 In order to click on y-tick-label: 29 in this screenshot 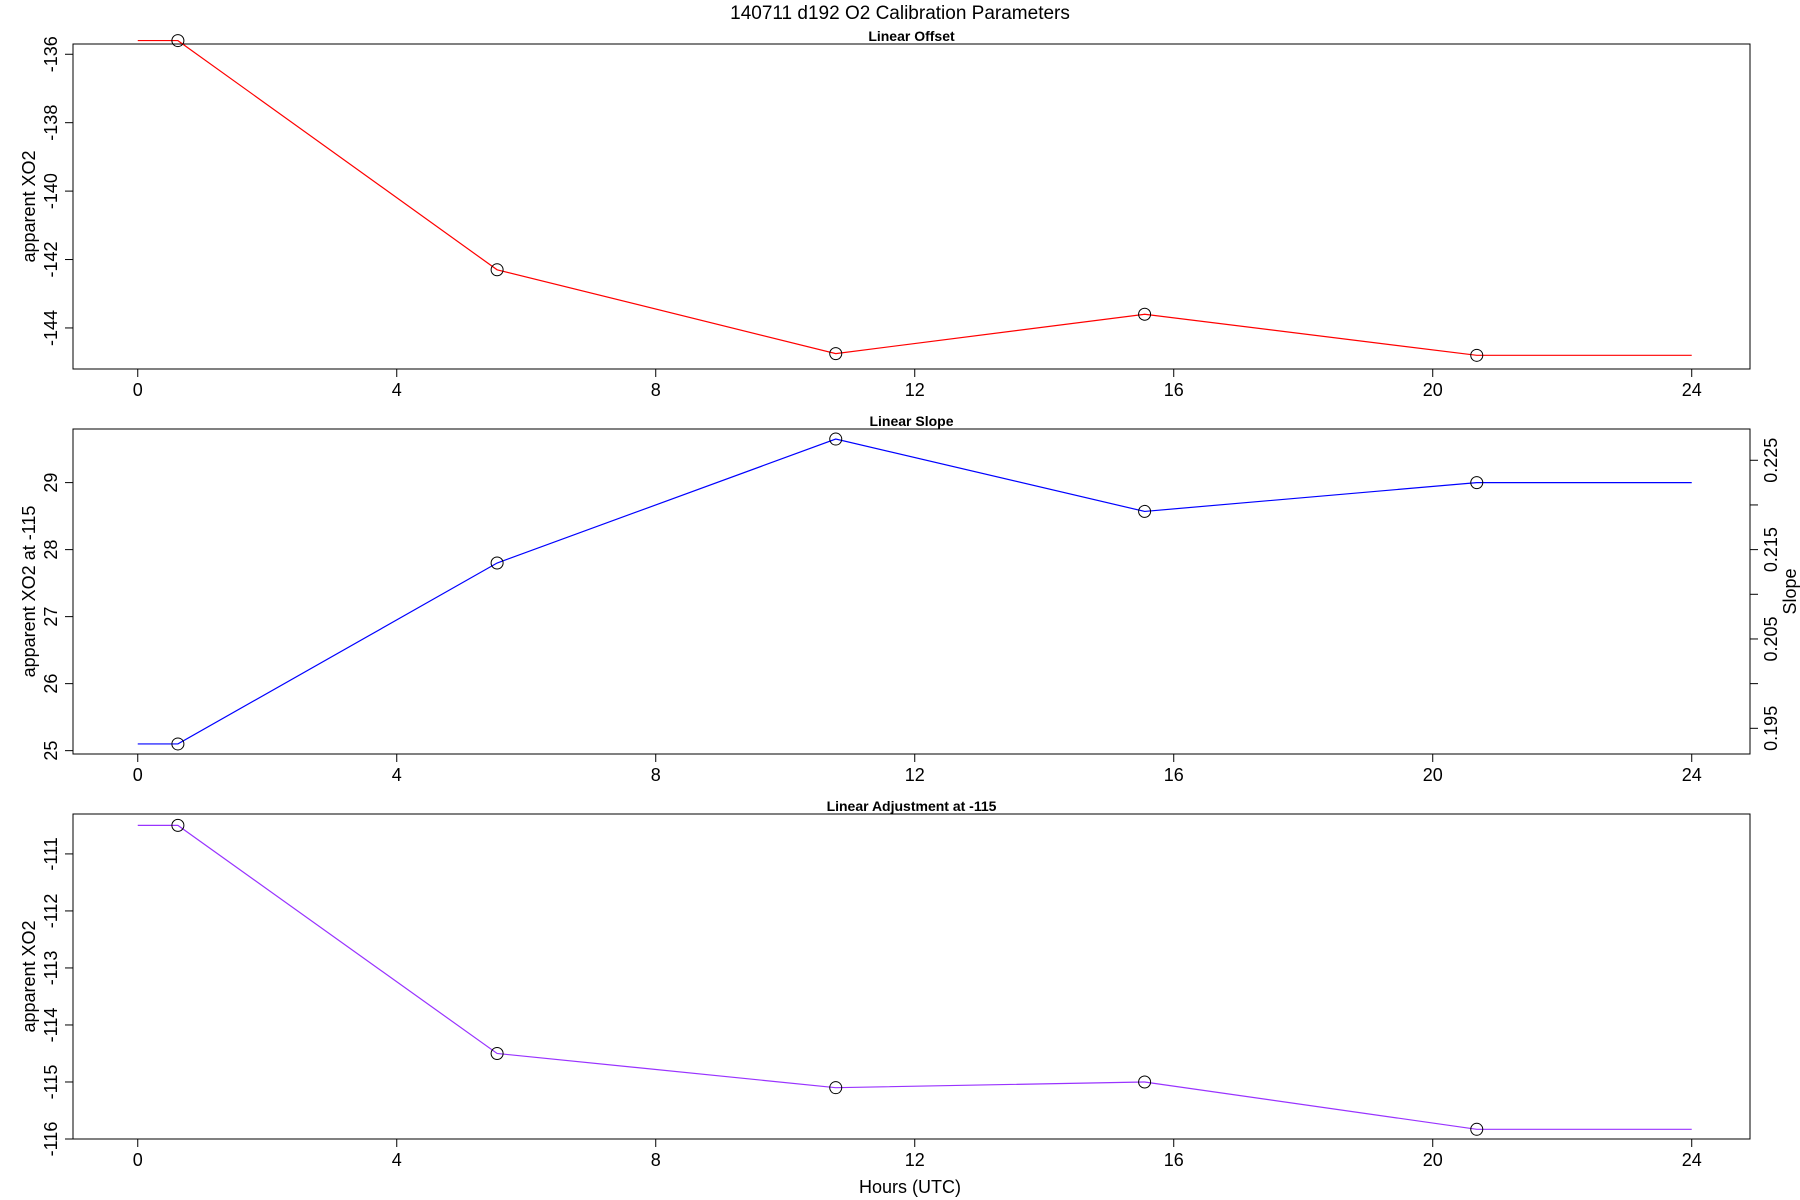, I will do `click(51, 483)`.